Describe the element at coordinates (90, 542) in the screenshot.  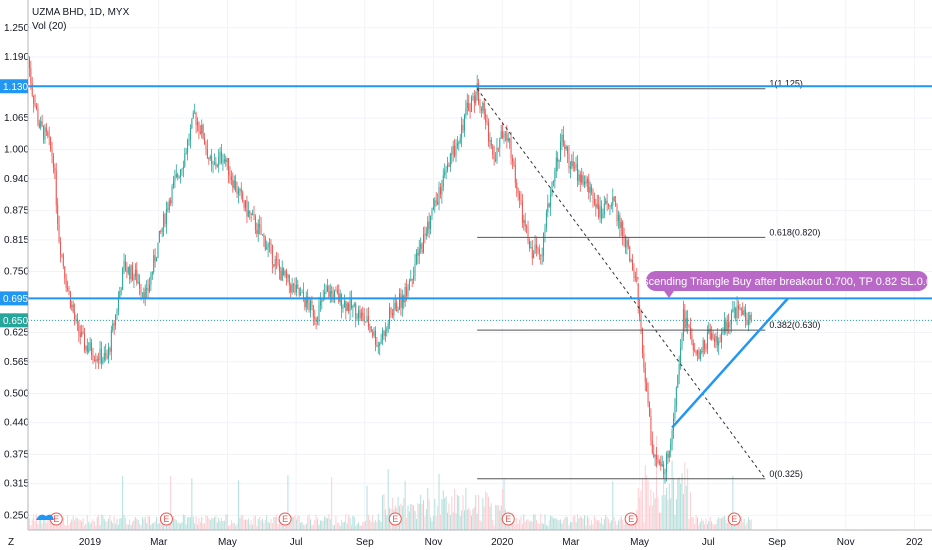
I see `x-tick-label: 2019` at that location.